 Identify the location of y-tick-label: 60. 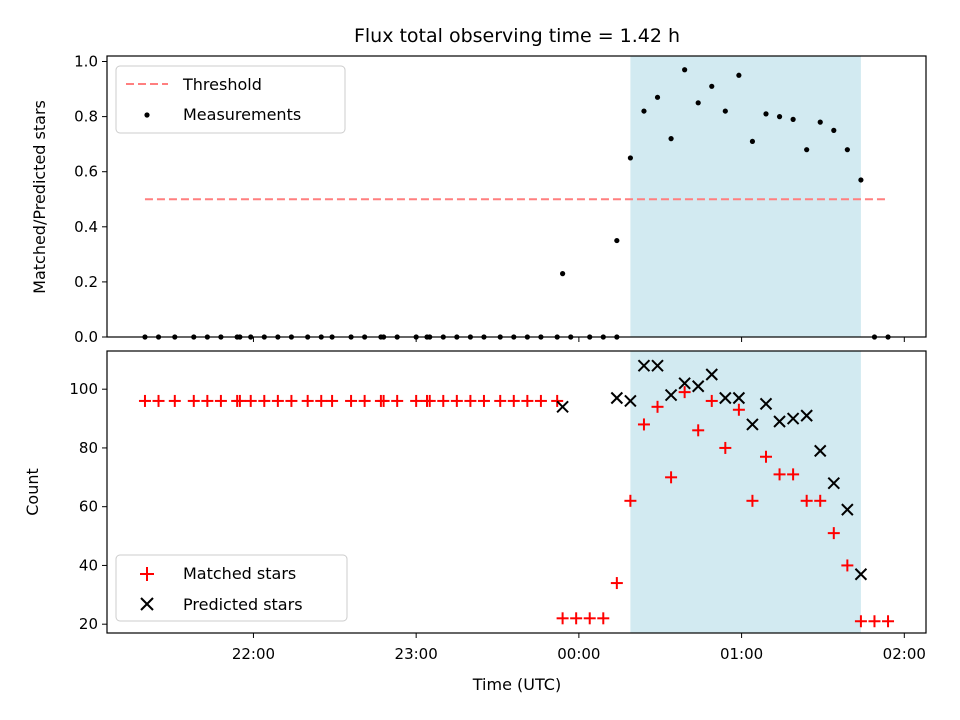
(88, 507).